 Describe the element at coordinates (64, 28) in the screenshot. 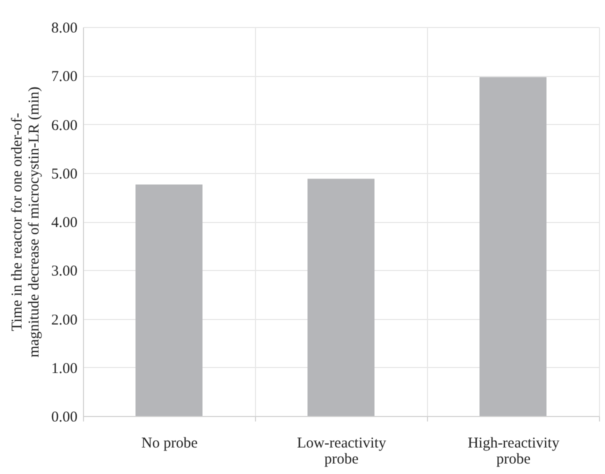

I see `y-tick-label: 8.00` at that location.